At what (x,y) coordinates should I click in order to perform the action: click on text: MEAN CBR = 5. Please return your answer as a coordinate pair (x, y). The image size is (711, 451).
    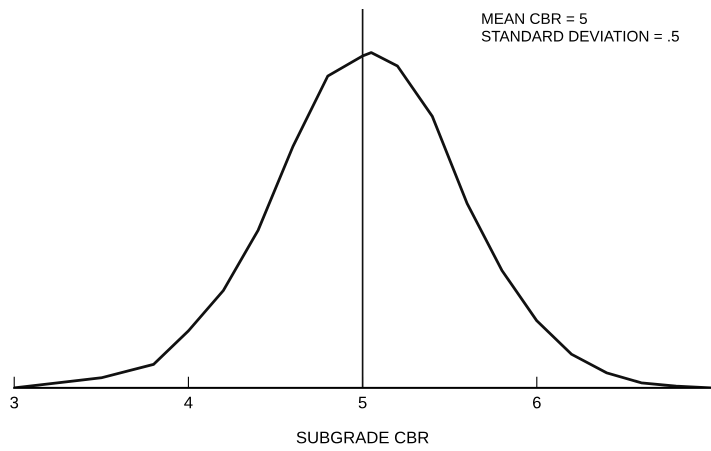
    Looking at the image, I should click on (534, 18).